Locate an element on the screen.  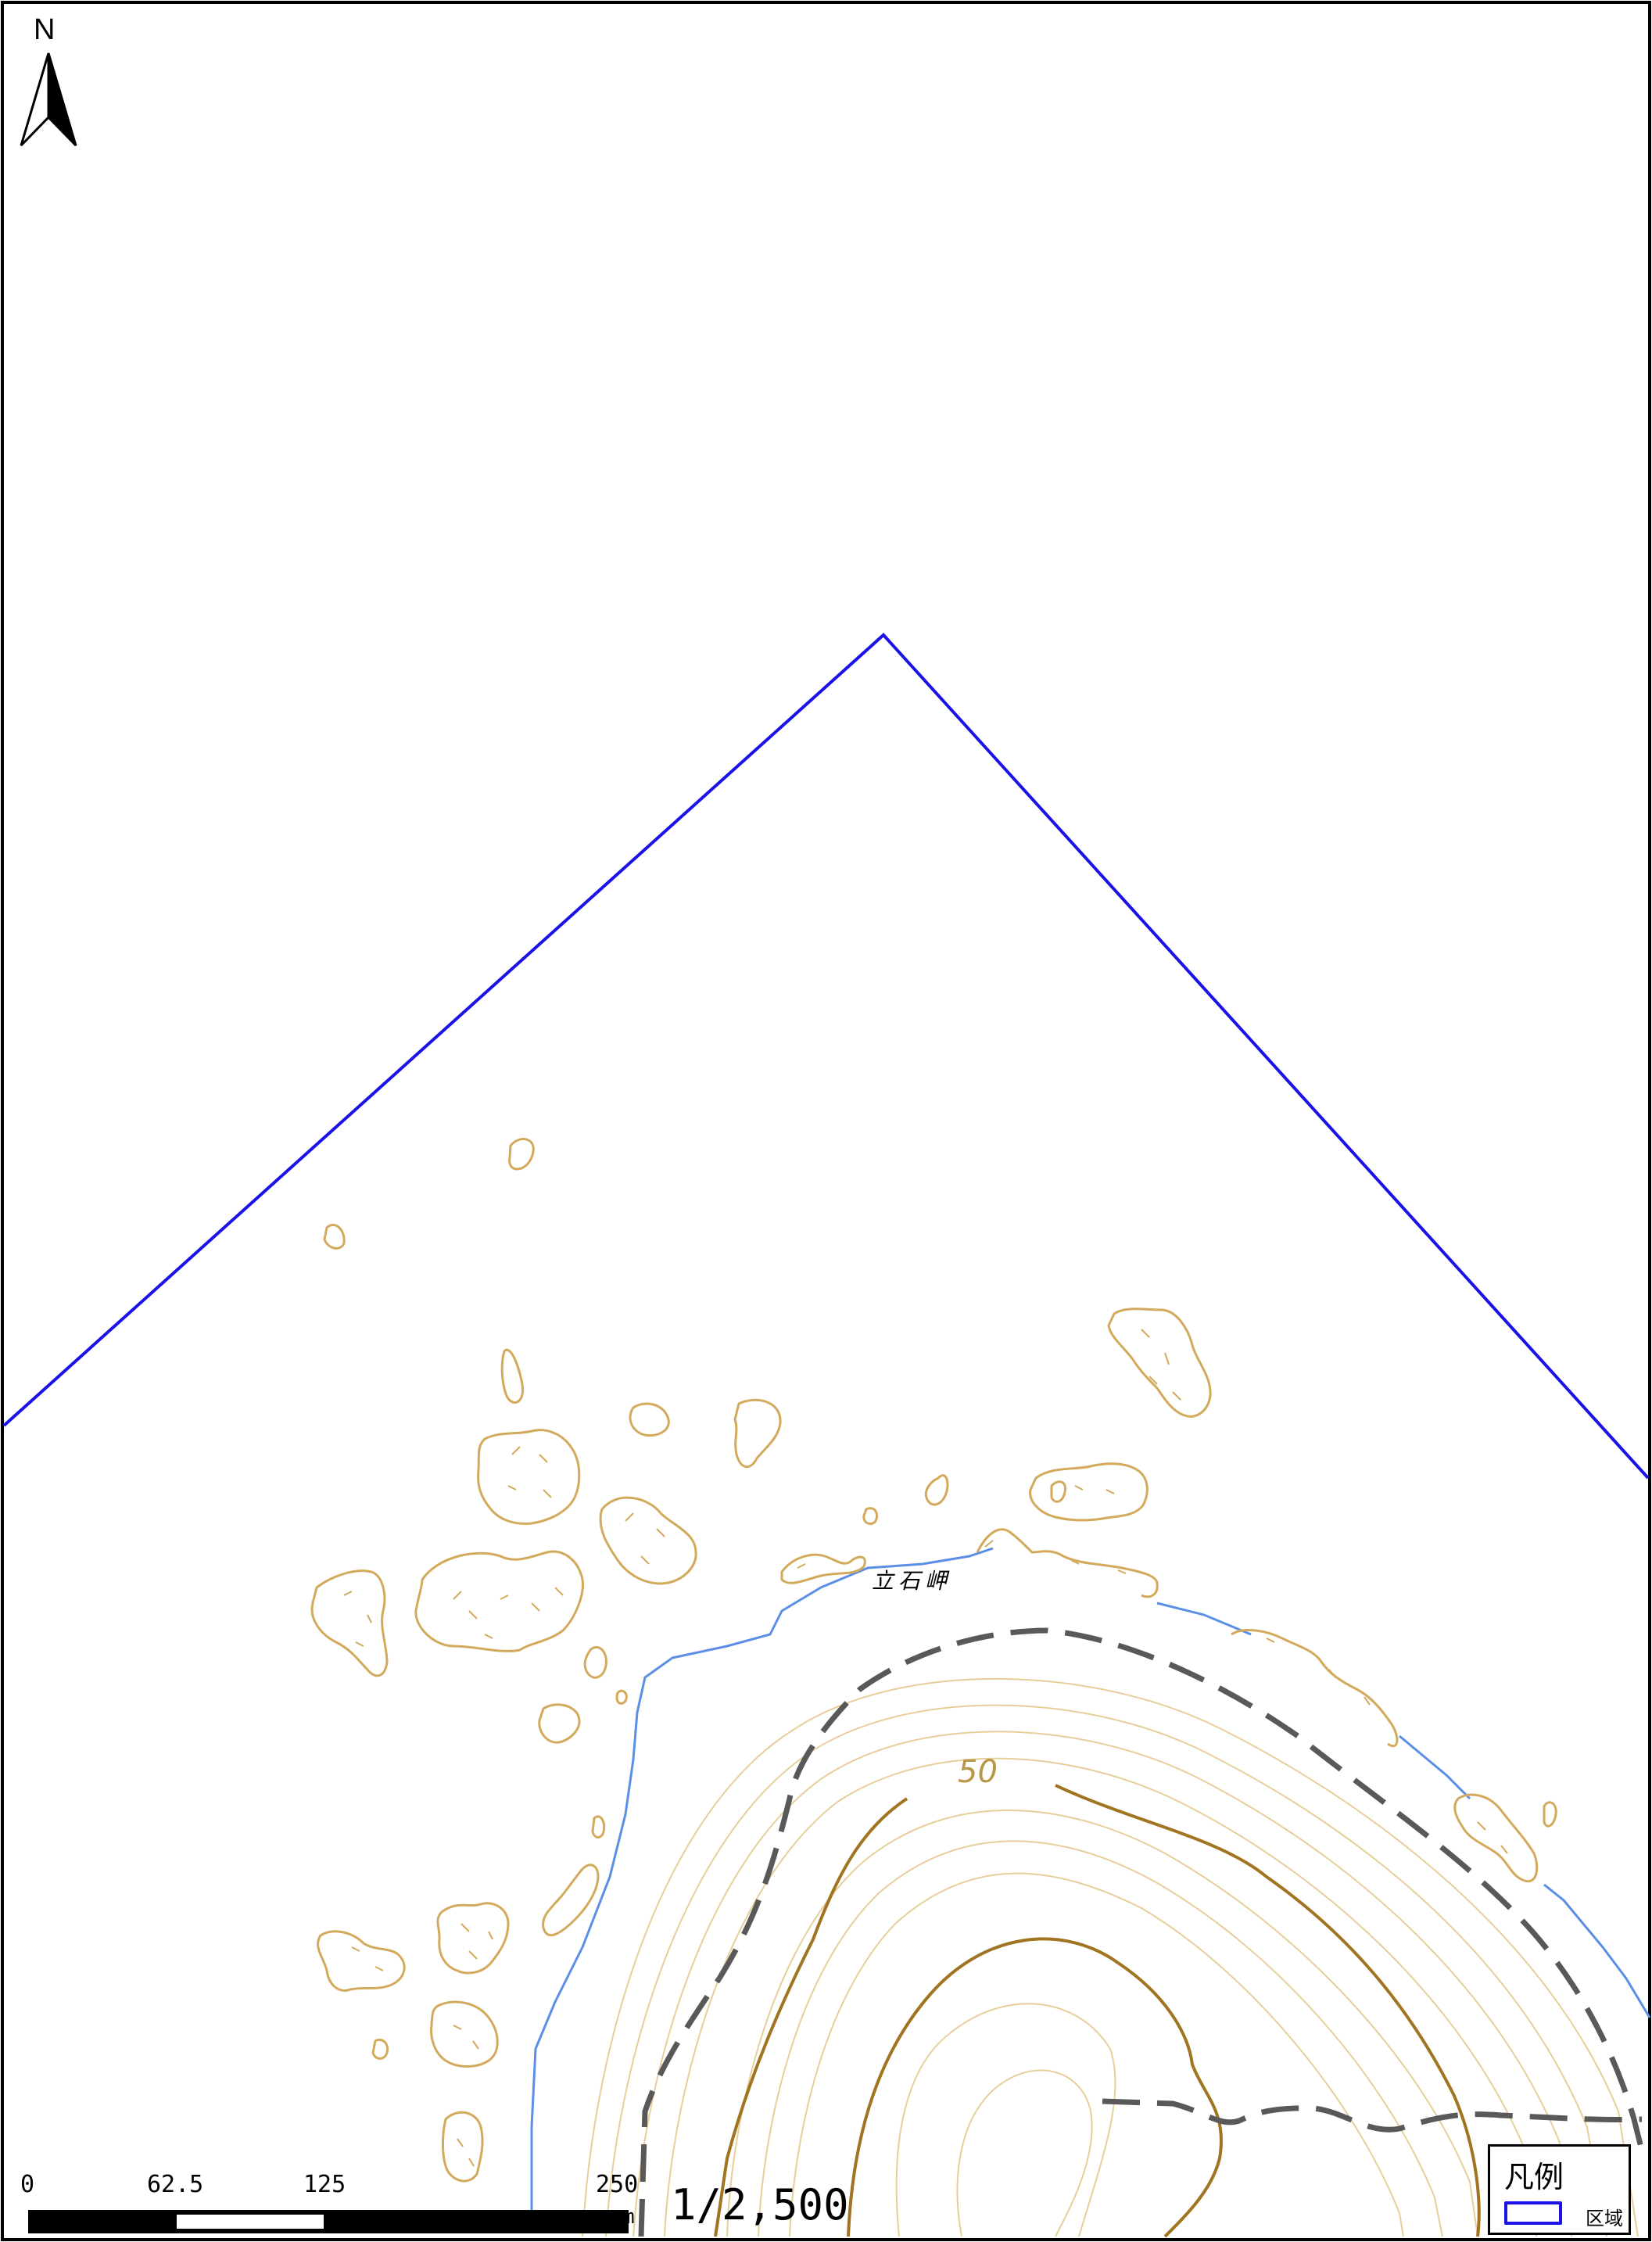
contour-elevation-label: 50 is located at coordinates (978, 1772).